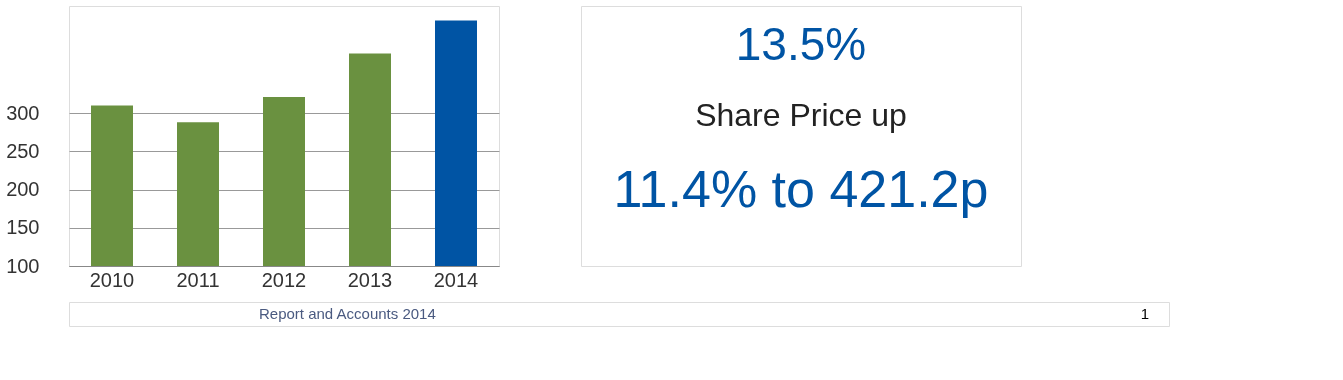  What do you see at coordinates (801, 115) in the screenshot?
I see `text: Share Price up` at bounding box center [801, 115].